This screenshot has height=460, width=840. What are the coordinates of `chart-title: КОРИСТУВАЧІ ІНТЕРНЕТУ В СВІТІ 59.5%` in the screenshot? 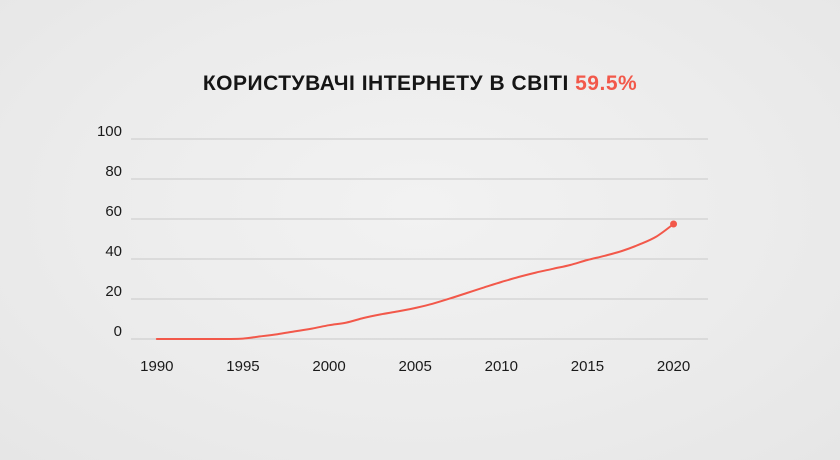 It's located at (420, 84).